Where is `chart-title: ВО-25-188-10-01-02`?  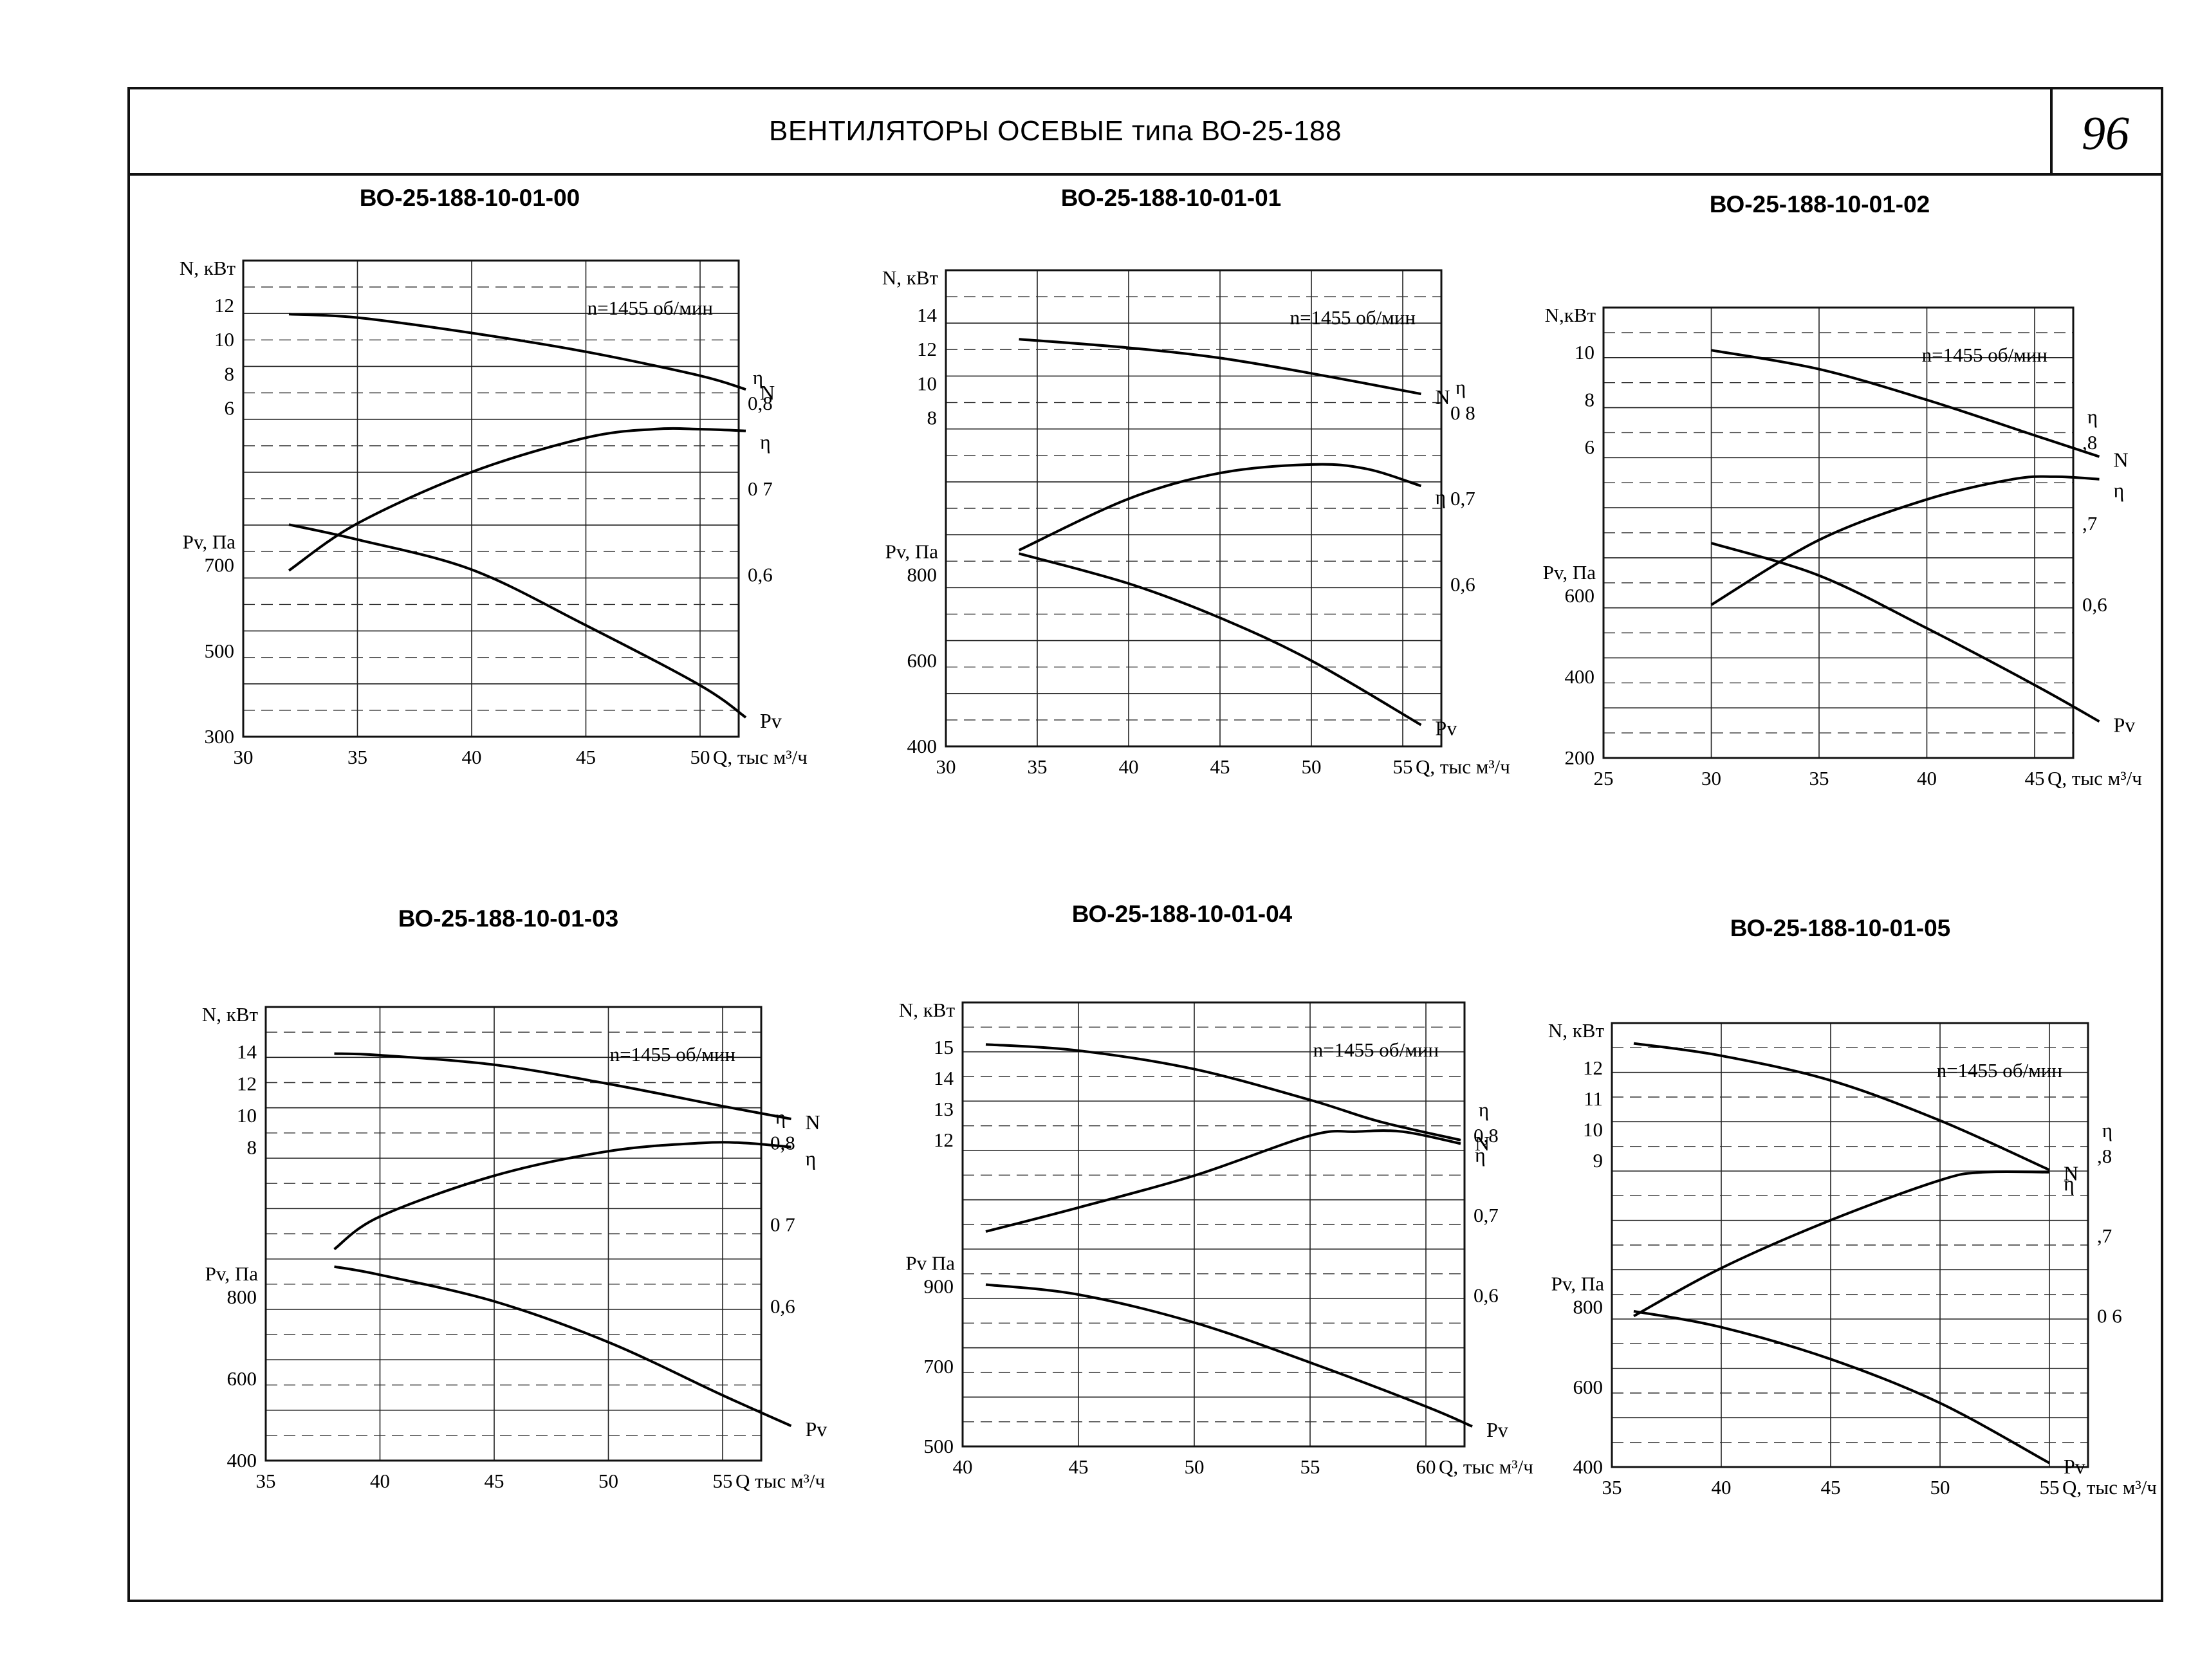 chart-title: ВО-25-188-10-01-02 is located at coordinates (1820, 204).